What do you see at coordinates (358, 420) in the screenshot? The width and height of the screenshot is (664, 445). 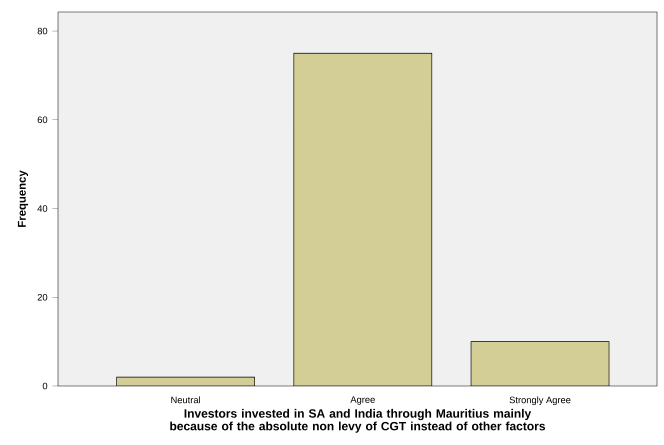 I see `x-axis-title: Investors invested in SA and India through Mauritius mainly because of the absolute non levy of CGT instead of other factors` at bounding box center [358, 420].